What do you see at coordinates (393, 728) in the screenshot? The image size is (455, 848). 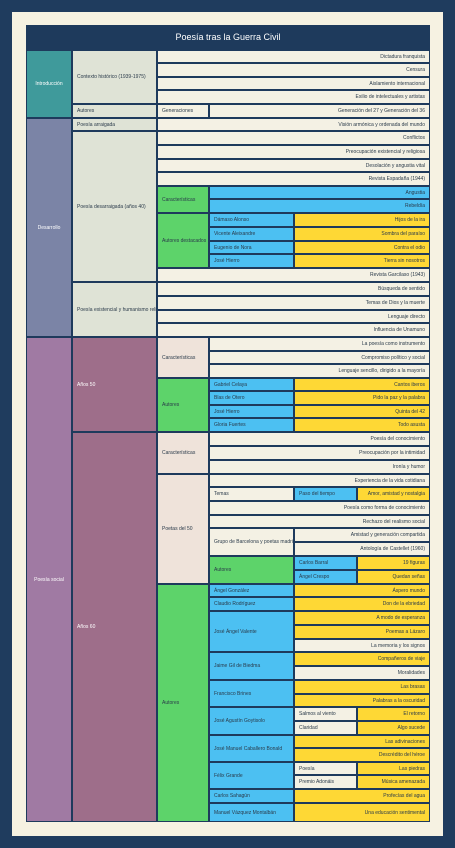 I see `cell-yellow: Algo sucede` at bounding box center [393, 728].